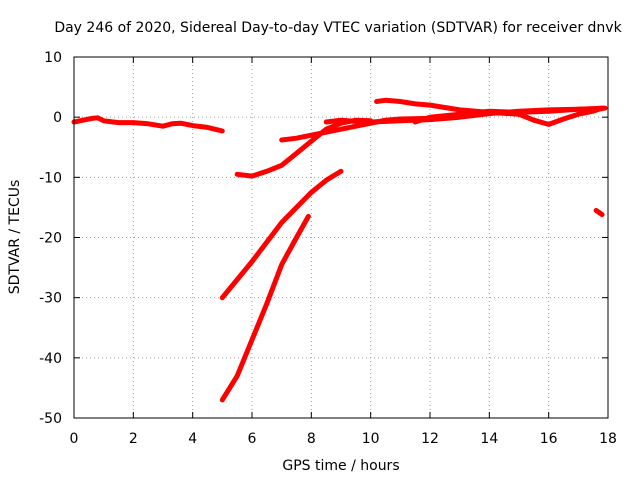 This screenshot has width=640, height=480. Describe the element at coordinates (430, 439) in the screenshot. I see `x-tick-label: 12` at that location.